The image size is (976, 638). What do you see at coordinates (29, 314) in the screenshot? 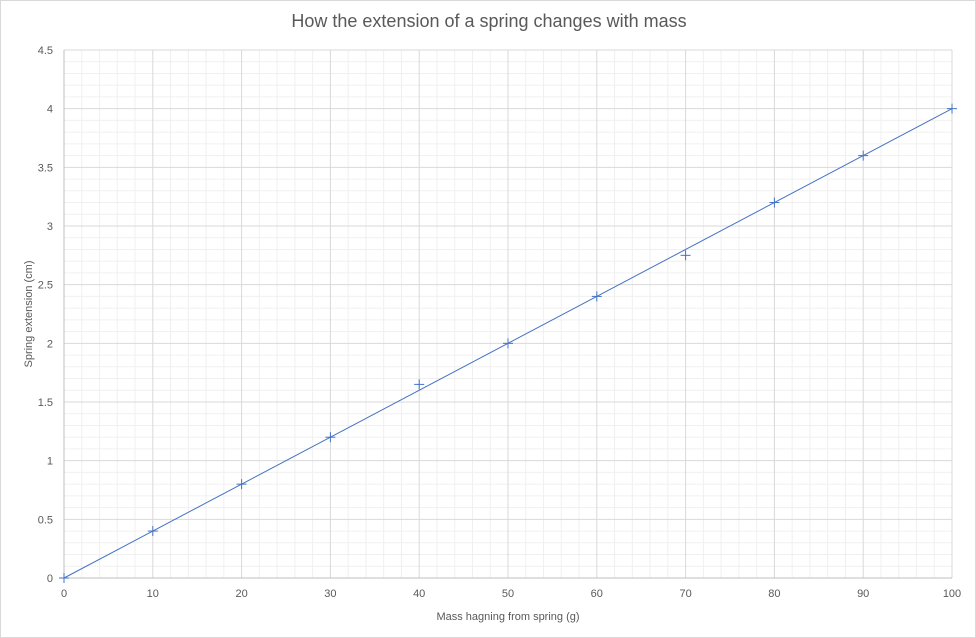
I see `y-axis-title: Spring extension (cm)` at bounding box center [29, 314].